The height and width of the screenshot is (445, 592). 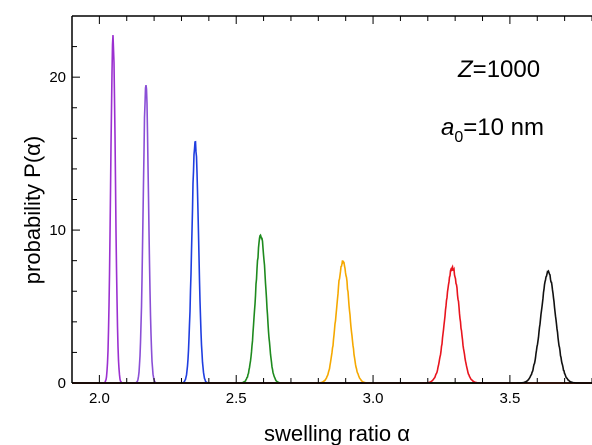 What do you see at coordinates (373, 398) in the screenshot?
I see `x-tick-label: 3.0` at bounding box center [373, 398].